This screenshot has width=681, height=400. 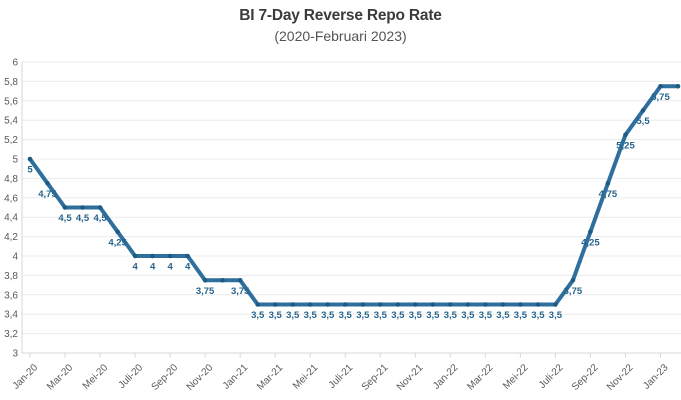 What do you see at coordinates (11, 295) in the screenshot?
I see `y-axis-label: 3,6` at bounding box center [11, 295].